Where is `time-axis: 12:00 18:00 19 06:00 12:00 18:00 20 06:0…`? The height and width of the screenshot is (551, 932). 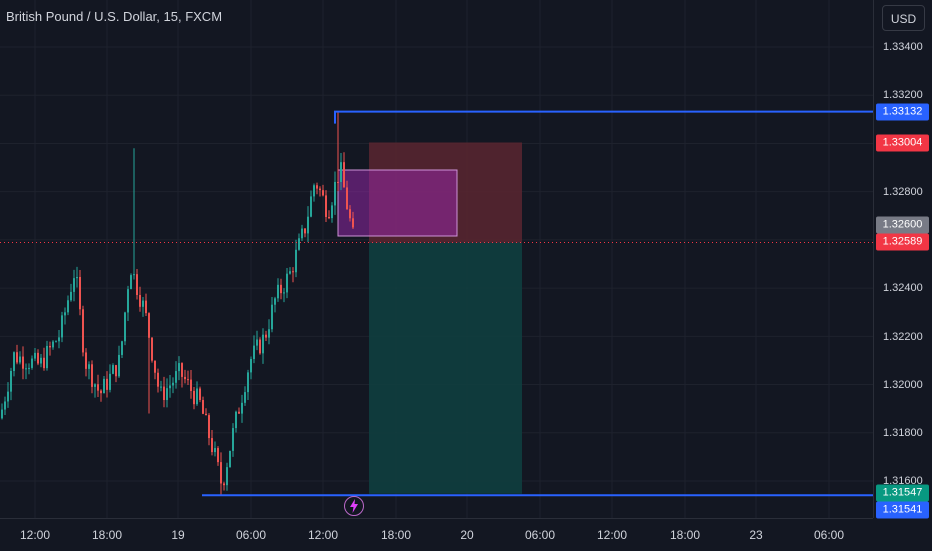
time-axis: 12:00 18:00 19 06:00 12:00 18:00 20 06:0… is located at coordinates (436, 534).